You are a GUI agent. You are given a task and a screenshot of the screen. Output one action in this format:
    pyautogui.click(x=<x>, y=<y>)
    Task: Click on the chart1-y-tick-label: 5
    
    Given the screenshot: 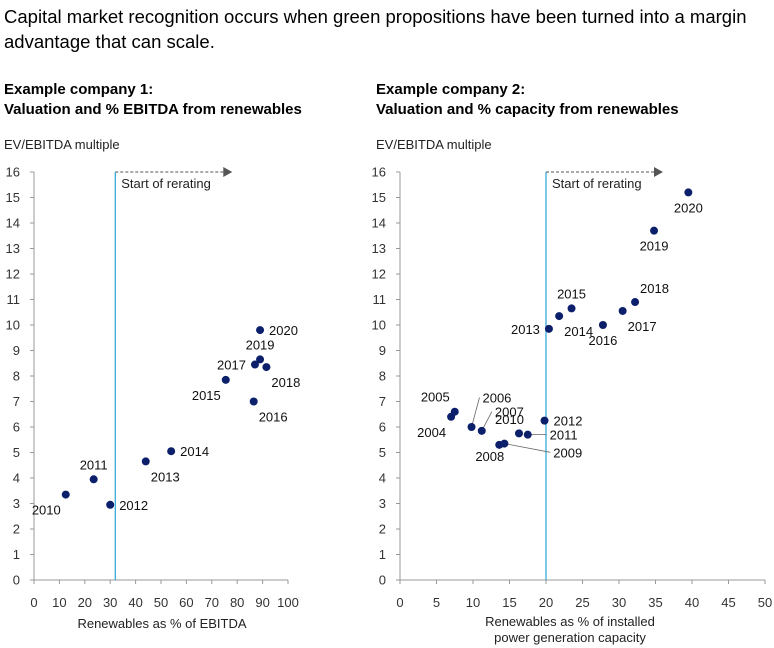 What is the action you would take?
    pyautogui.click(x=16, y=452)
    